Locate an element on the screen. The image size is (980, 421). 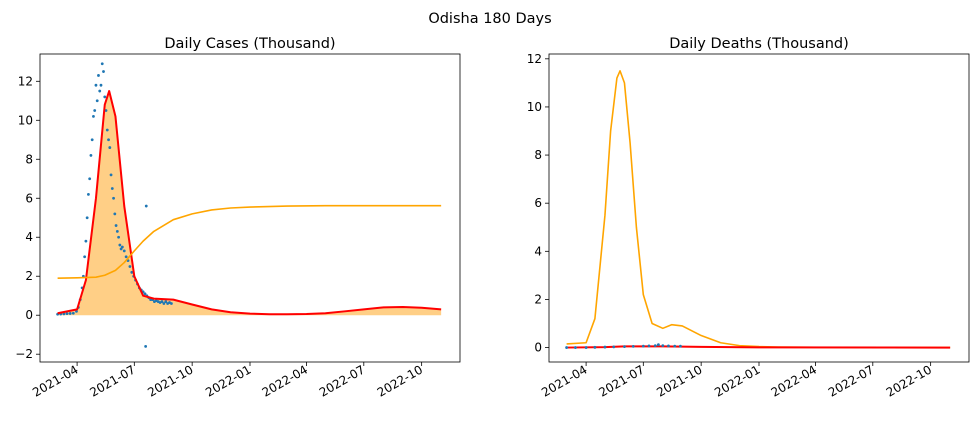
chart-title: Daily Deaths (Thousand) is located at coordinates (759, 44).